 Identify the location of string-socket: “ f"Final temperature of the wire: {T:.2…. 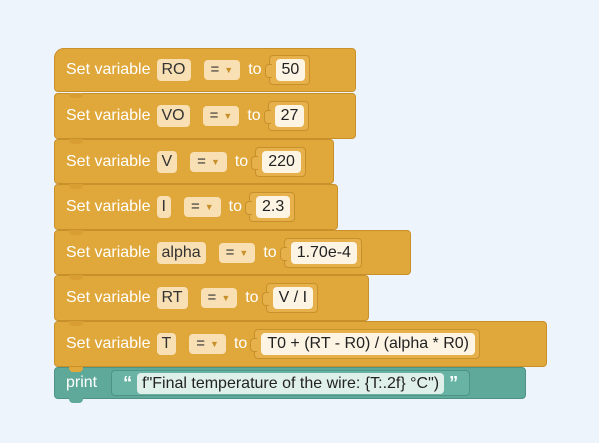
(291, 383).